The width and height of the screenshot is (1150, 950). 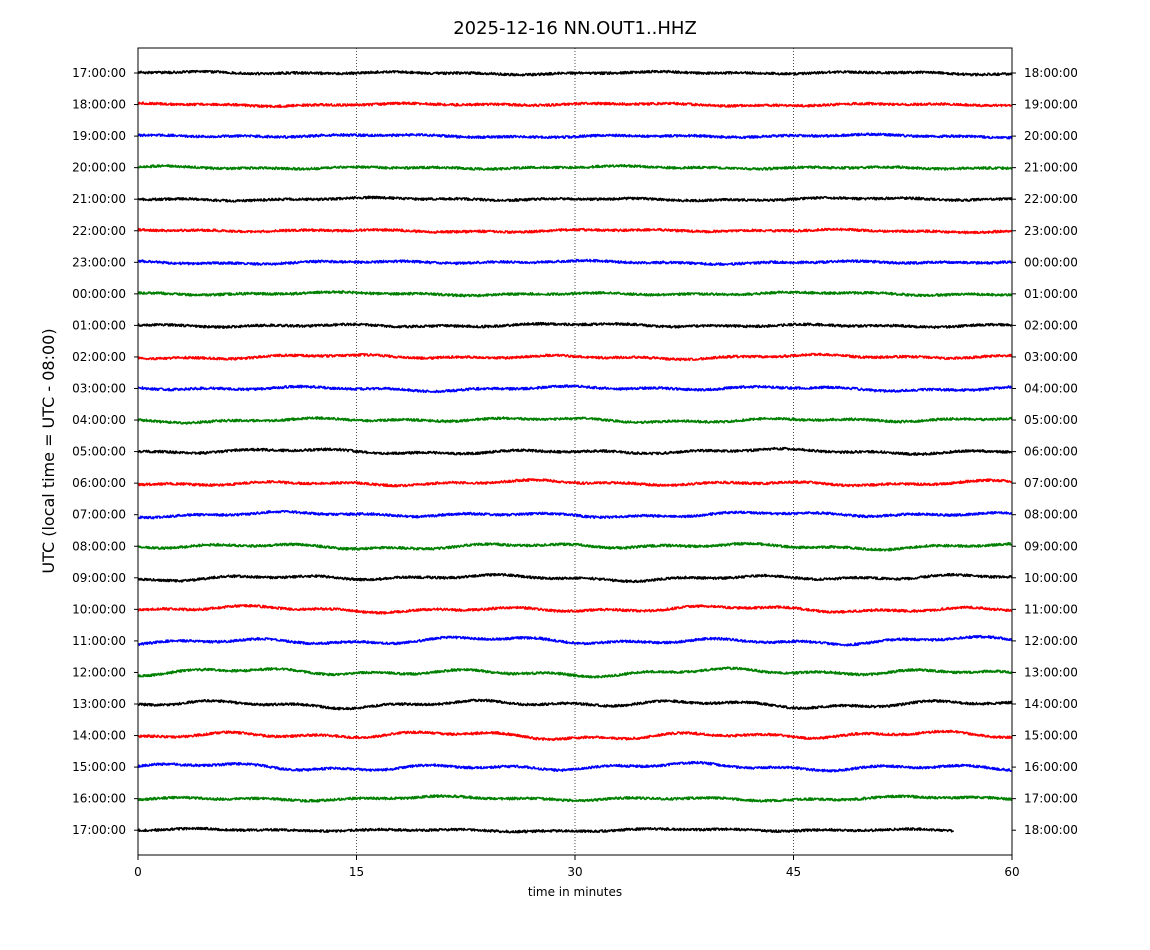 What do you see at coordinates (138, 872) in the screenshot?
I see `x-tick-label: 0` at bounding box center [138, 872].